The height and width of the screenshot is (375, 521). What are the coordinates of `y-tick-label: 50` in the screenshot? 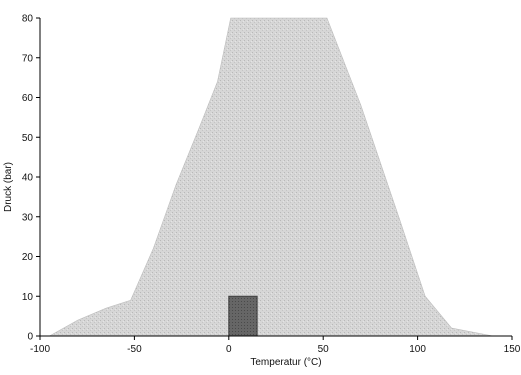 It's located at (28, 138).